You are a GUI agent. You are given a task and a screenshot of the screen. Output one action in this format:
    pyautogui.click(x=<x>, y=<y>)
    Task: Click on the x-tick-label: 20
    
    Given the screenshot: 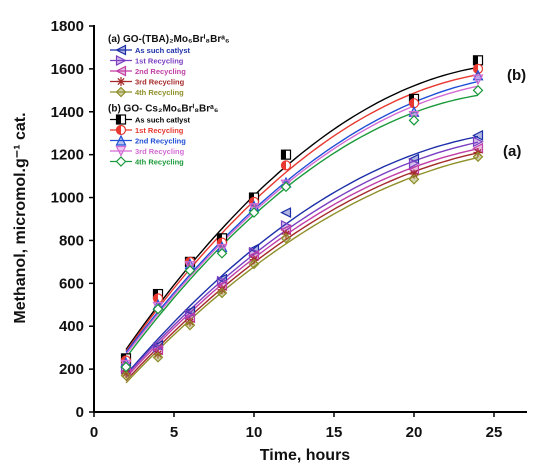 What is the action you would take?
    pyautogui.click(x=414, y=432)
    